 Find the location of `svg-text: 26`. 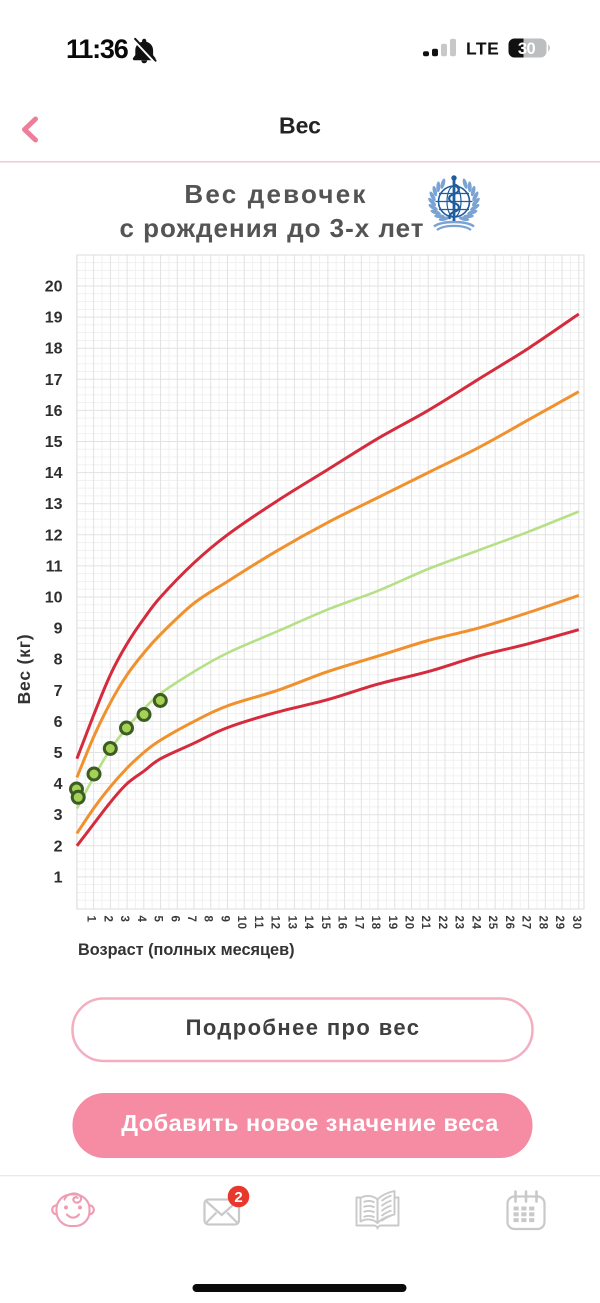

svg-text: 26 is located at coordinates (509, 923).